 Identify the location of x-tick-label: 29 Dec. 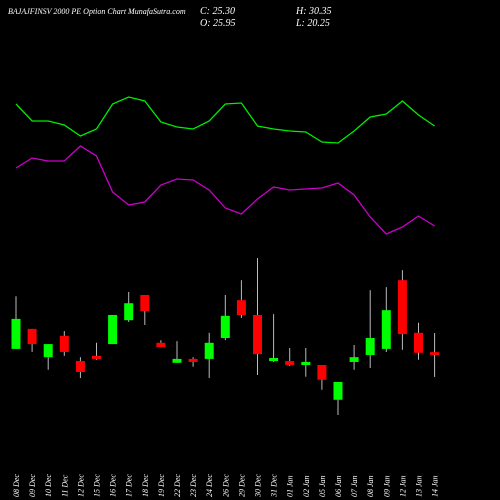
(241, 485).